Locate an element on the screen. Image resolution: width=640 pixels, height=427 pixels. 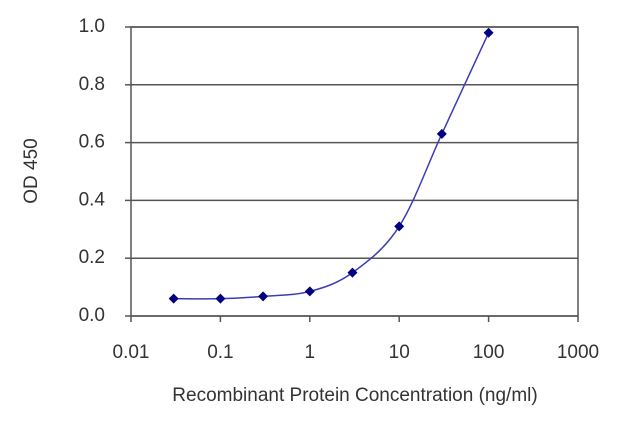
x-tick-label: 1000 is located at coordinates (578, 352).